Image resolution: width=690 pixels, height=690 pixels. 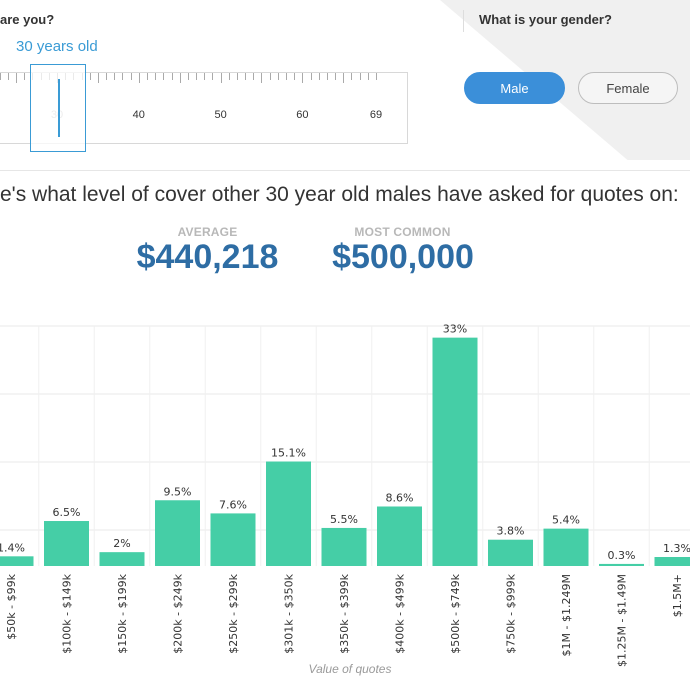 What do you see at coordinates (178, 491) in the screenshot?
I see `bar-value-label: 9.5%` at bounding box center [178, 491].